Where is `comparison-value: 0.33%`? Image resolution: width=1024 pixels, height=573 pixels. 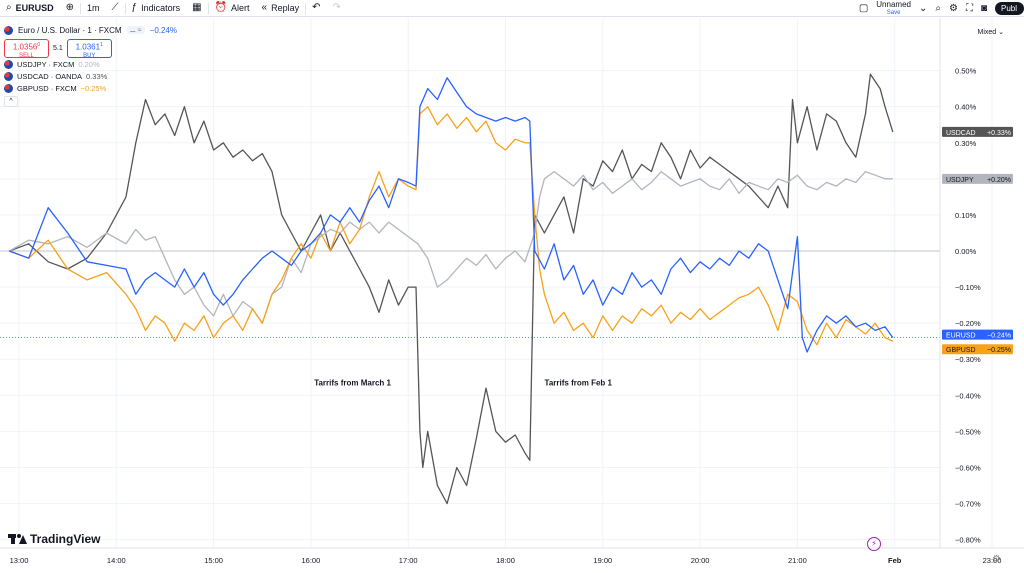
comparison-value: 0.33% is located at coordinates (97, 76).